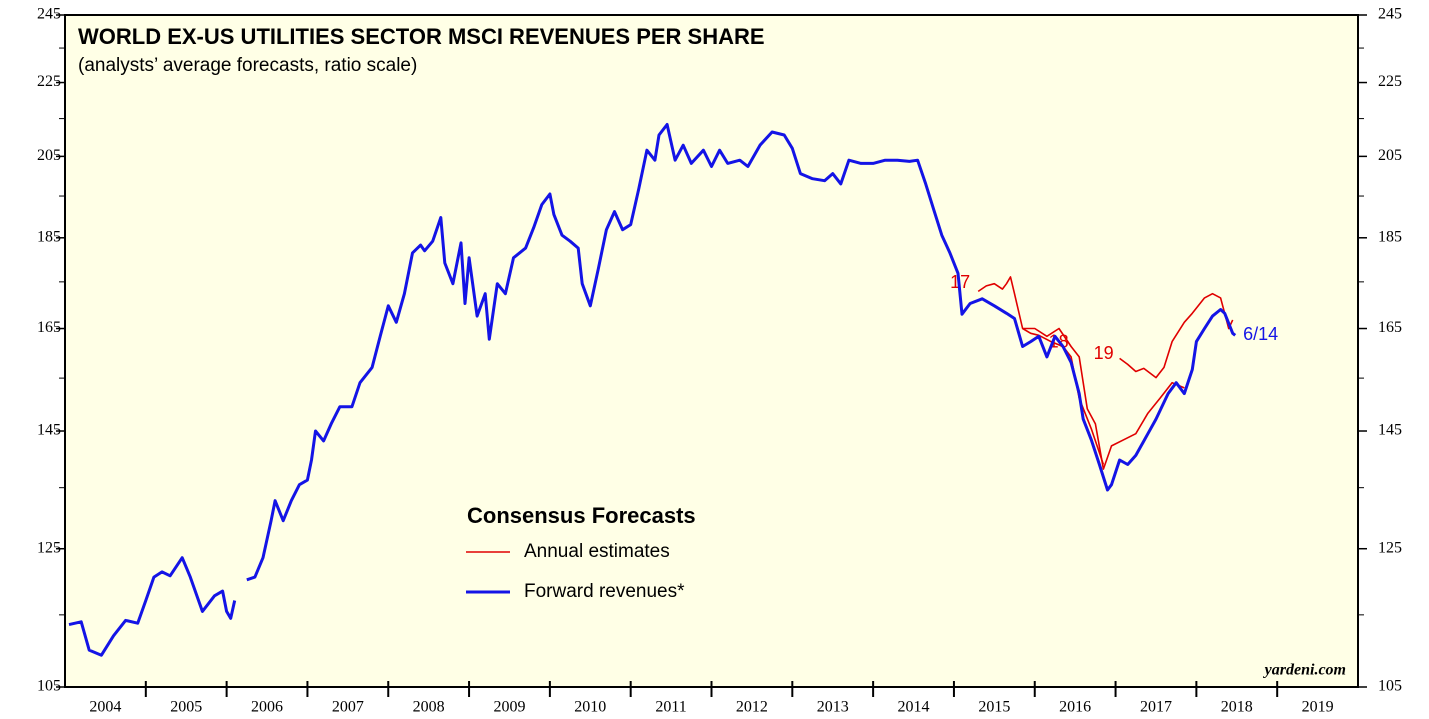 The image size is (1429, 719). What do you see at coordinates (1104, 353) in the screenshot?
I see `line-label: 19` at bounding box center [1104, 353].